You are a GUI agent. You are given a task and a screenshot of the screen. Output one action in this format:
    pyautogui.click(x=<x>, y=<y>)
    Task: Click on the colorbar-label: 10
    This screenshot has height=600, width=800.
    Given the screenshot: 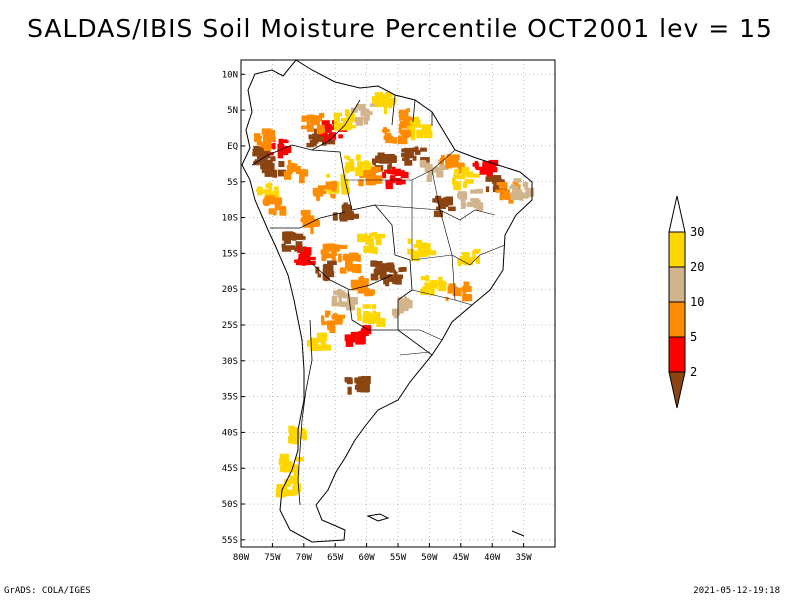 What is the action you would take?
    pyautogui.click(x=697, y=302)
    